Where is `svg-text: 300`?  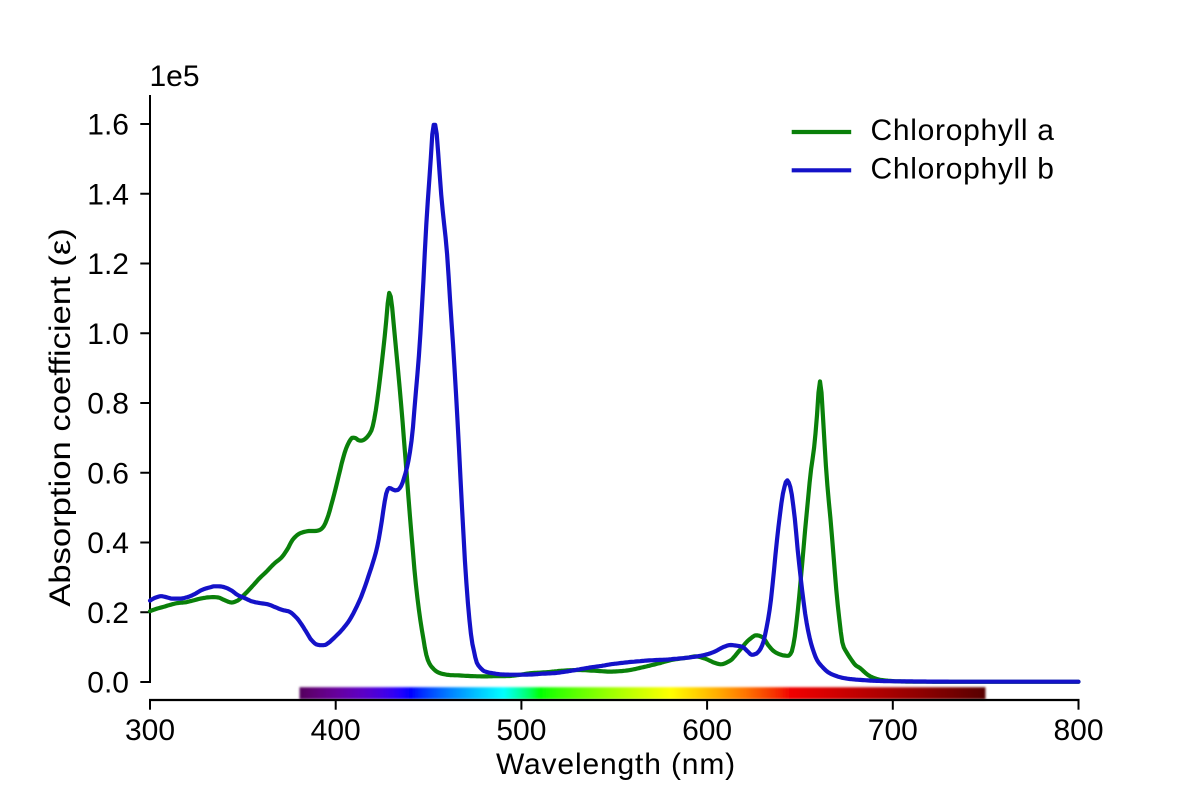
svg-text: 300 is located at coordinates (150, 730).